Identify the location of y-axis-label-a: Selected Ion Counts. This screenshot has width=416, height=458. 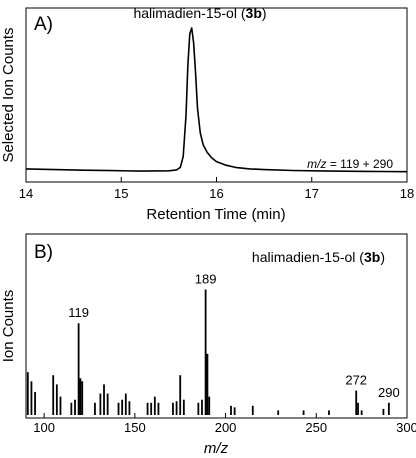
(8, 94).